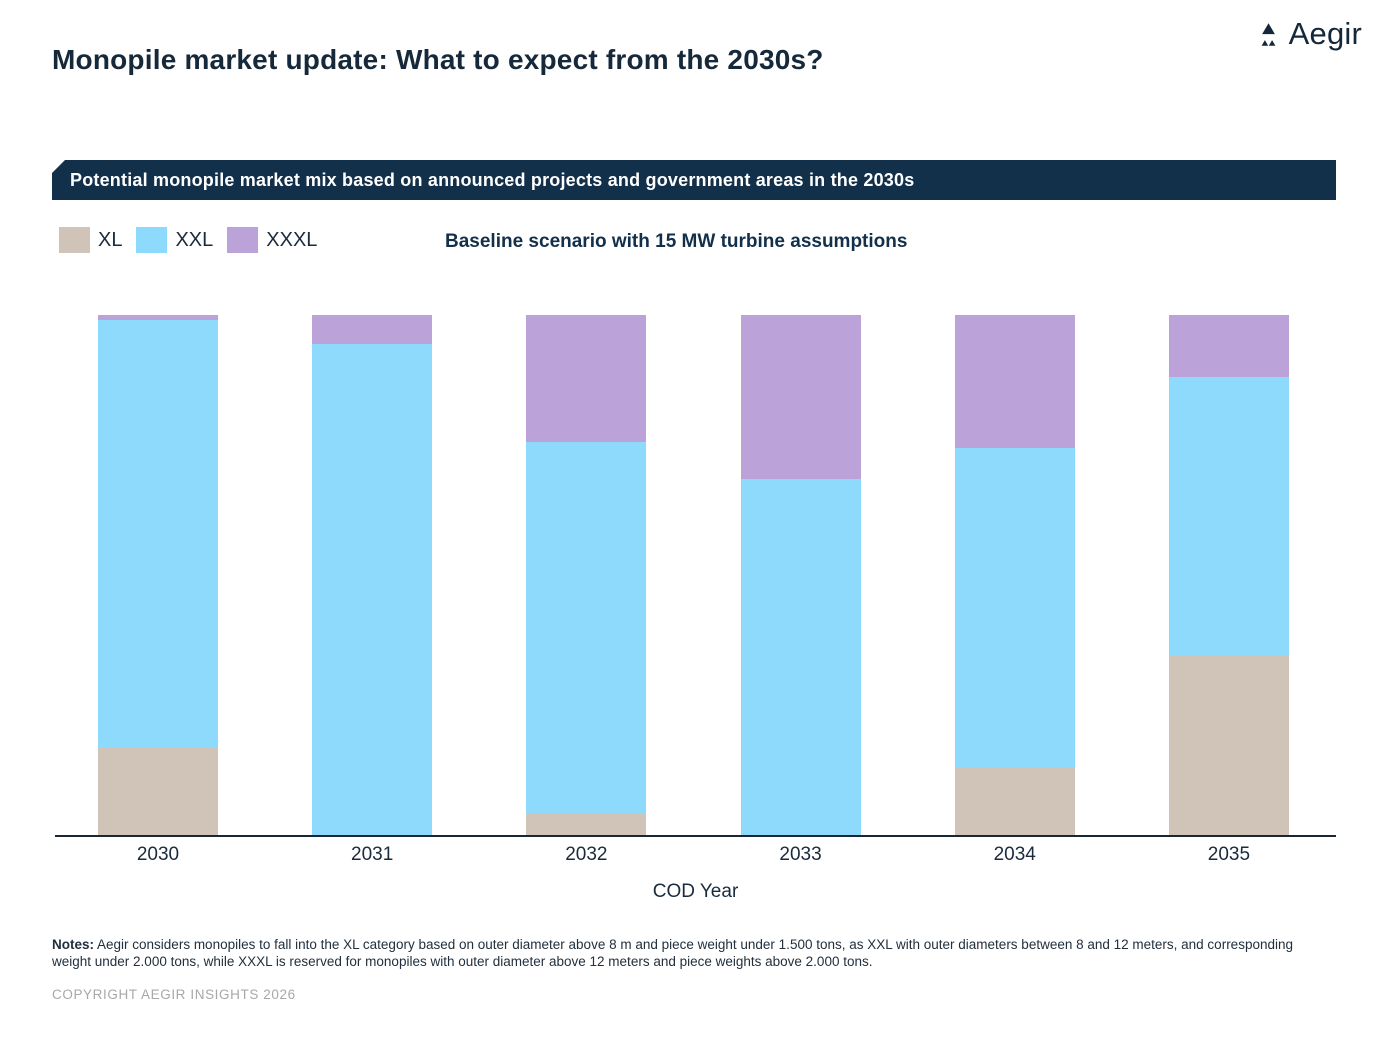 The width and height of the screenshot is (1387, 1040). Describe the element at coordinates (695, 891) in the screenshot. I see `x-axis-title: COD Year` at that location.